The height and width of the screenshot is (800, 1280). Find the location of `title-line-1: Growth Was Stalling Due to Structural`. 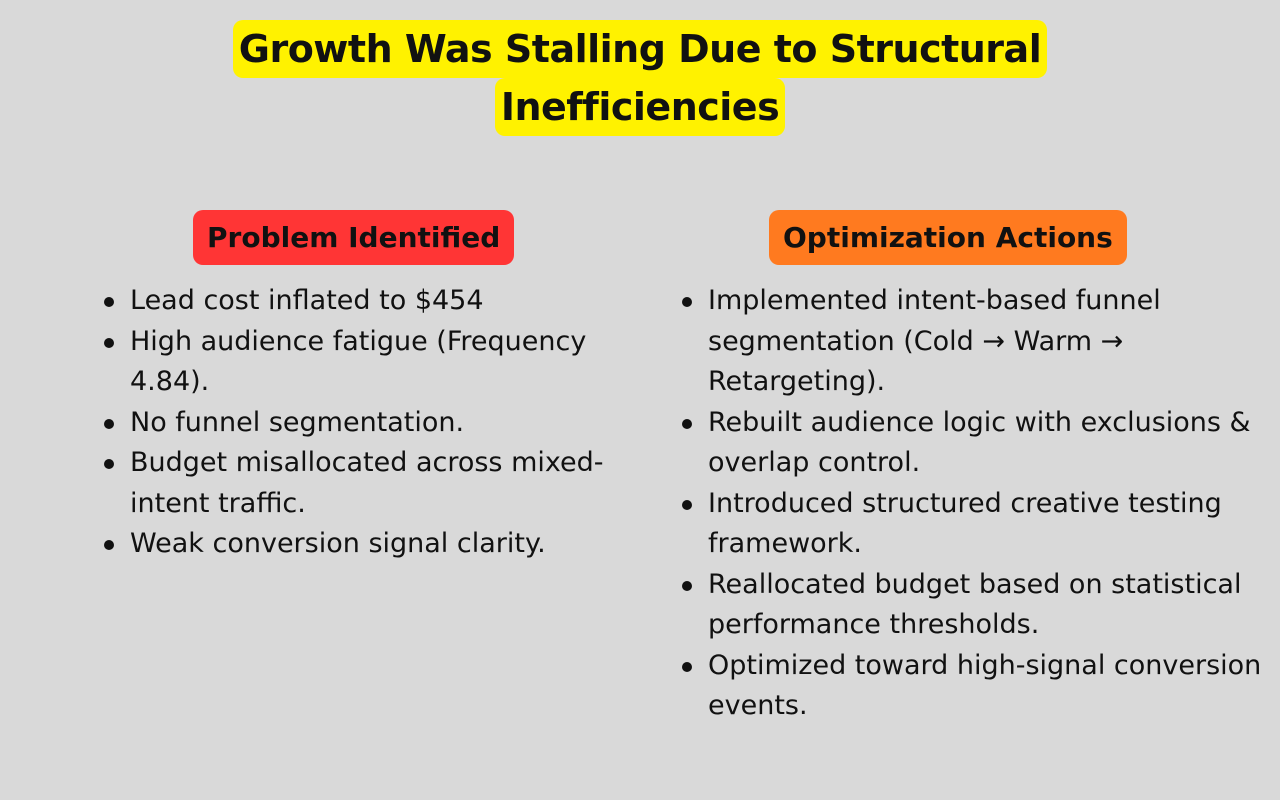

title-line-1: Growth Was Stalling Due to Structural is located at coordinates (640, 49).